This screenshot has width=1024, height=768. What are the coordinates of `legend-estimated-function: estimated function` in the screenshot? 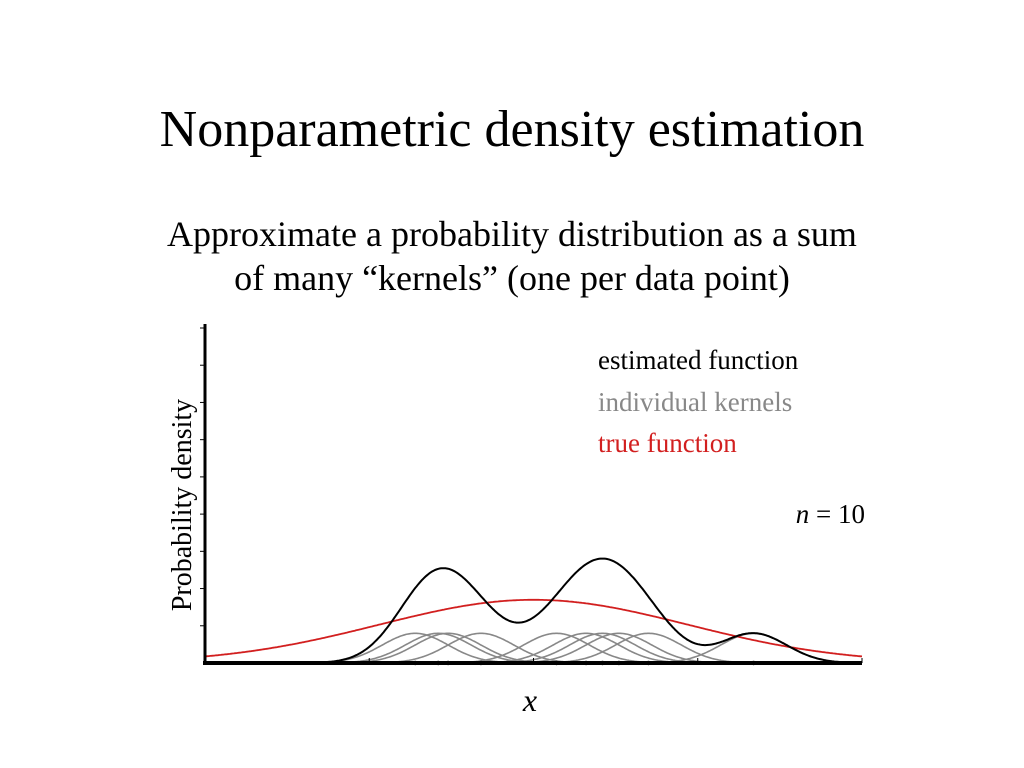 It's located at (698, 360).